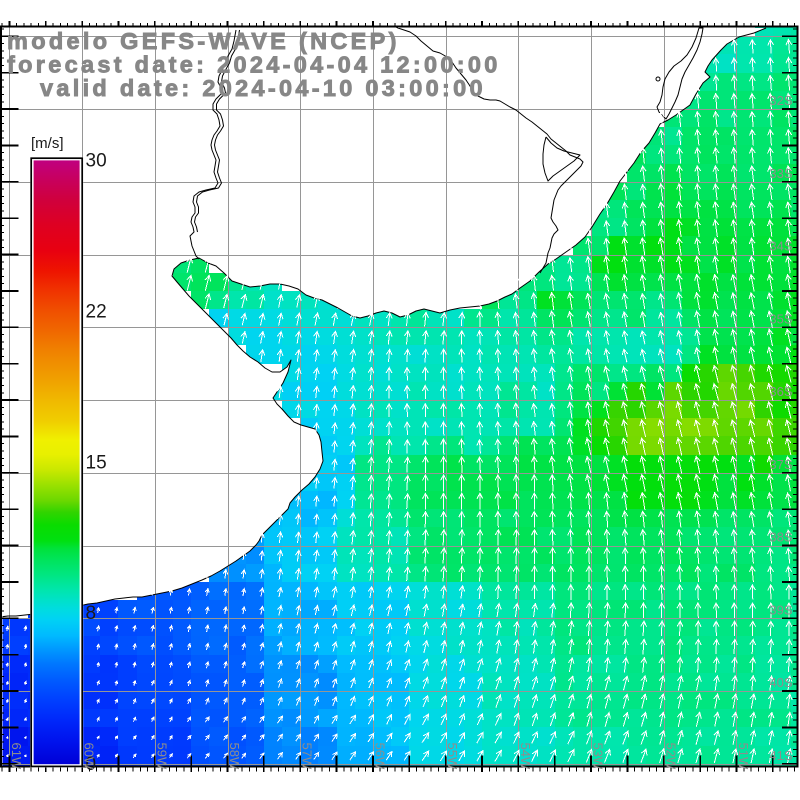 The width and height of the screenshot is (800, 800). I want to click on svg-text: 53W, so click(598, 756).